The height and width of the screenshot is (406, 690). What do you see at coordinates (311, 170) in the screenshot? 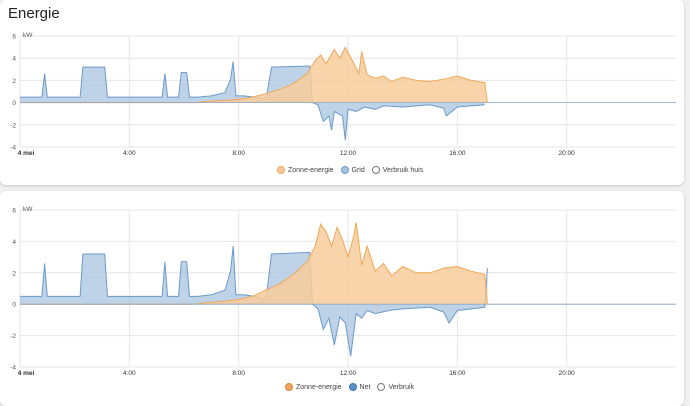
I see `legend-label-solar: Zonne-energie` at bounding box center [311, 170].